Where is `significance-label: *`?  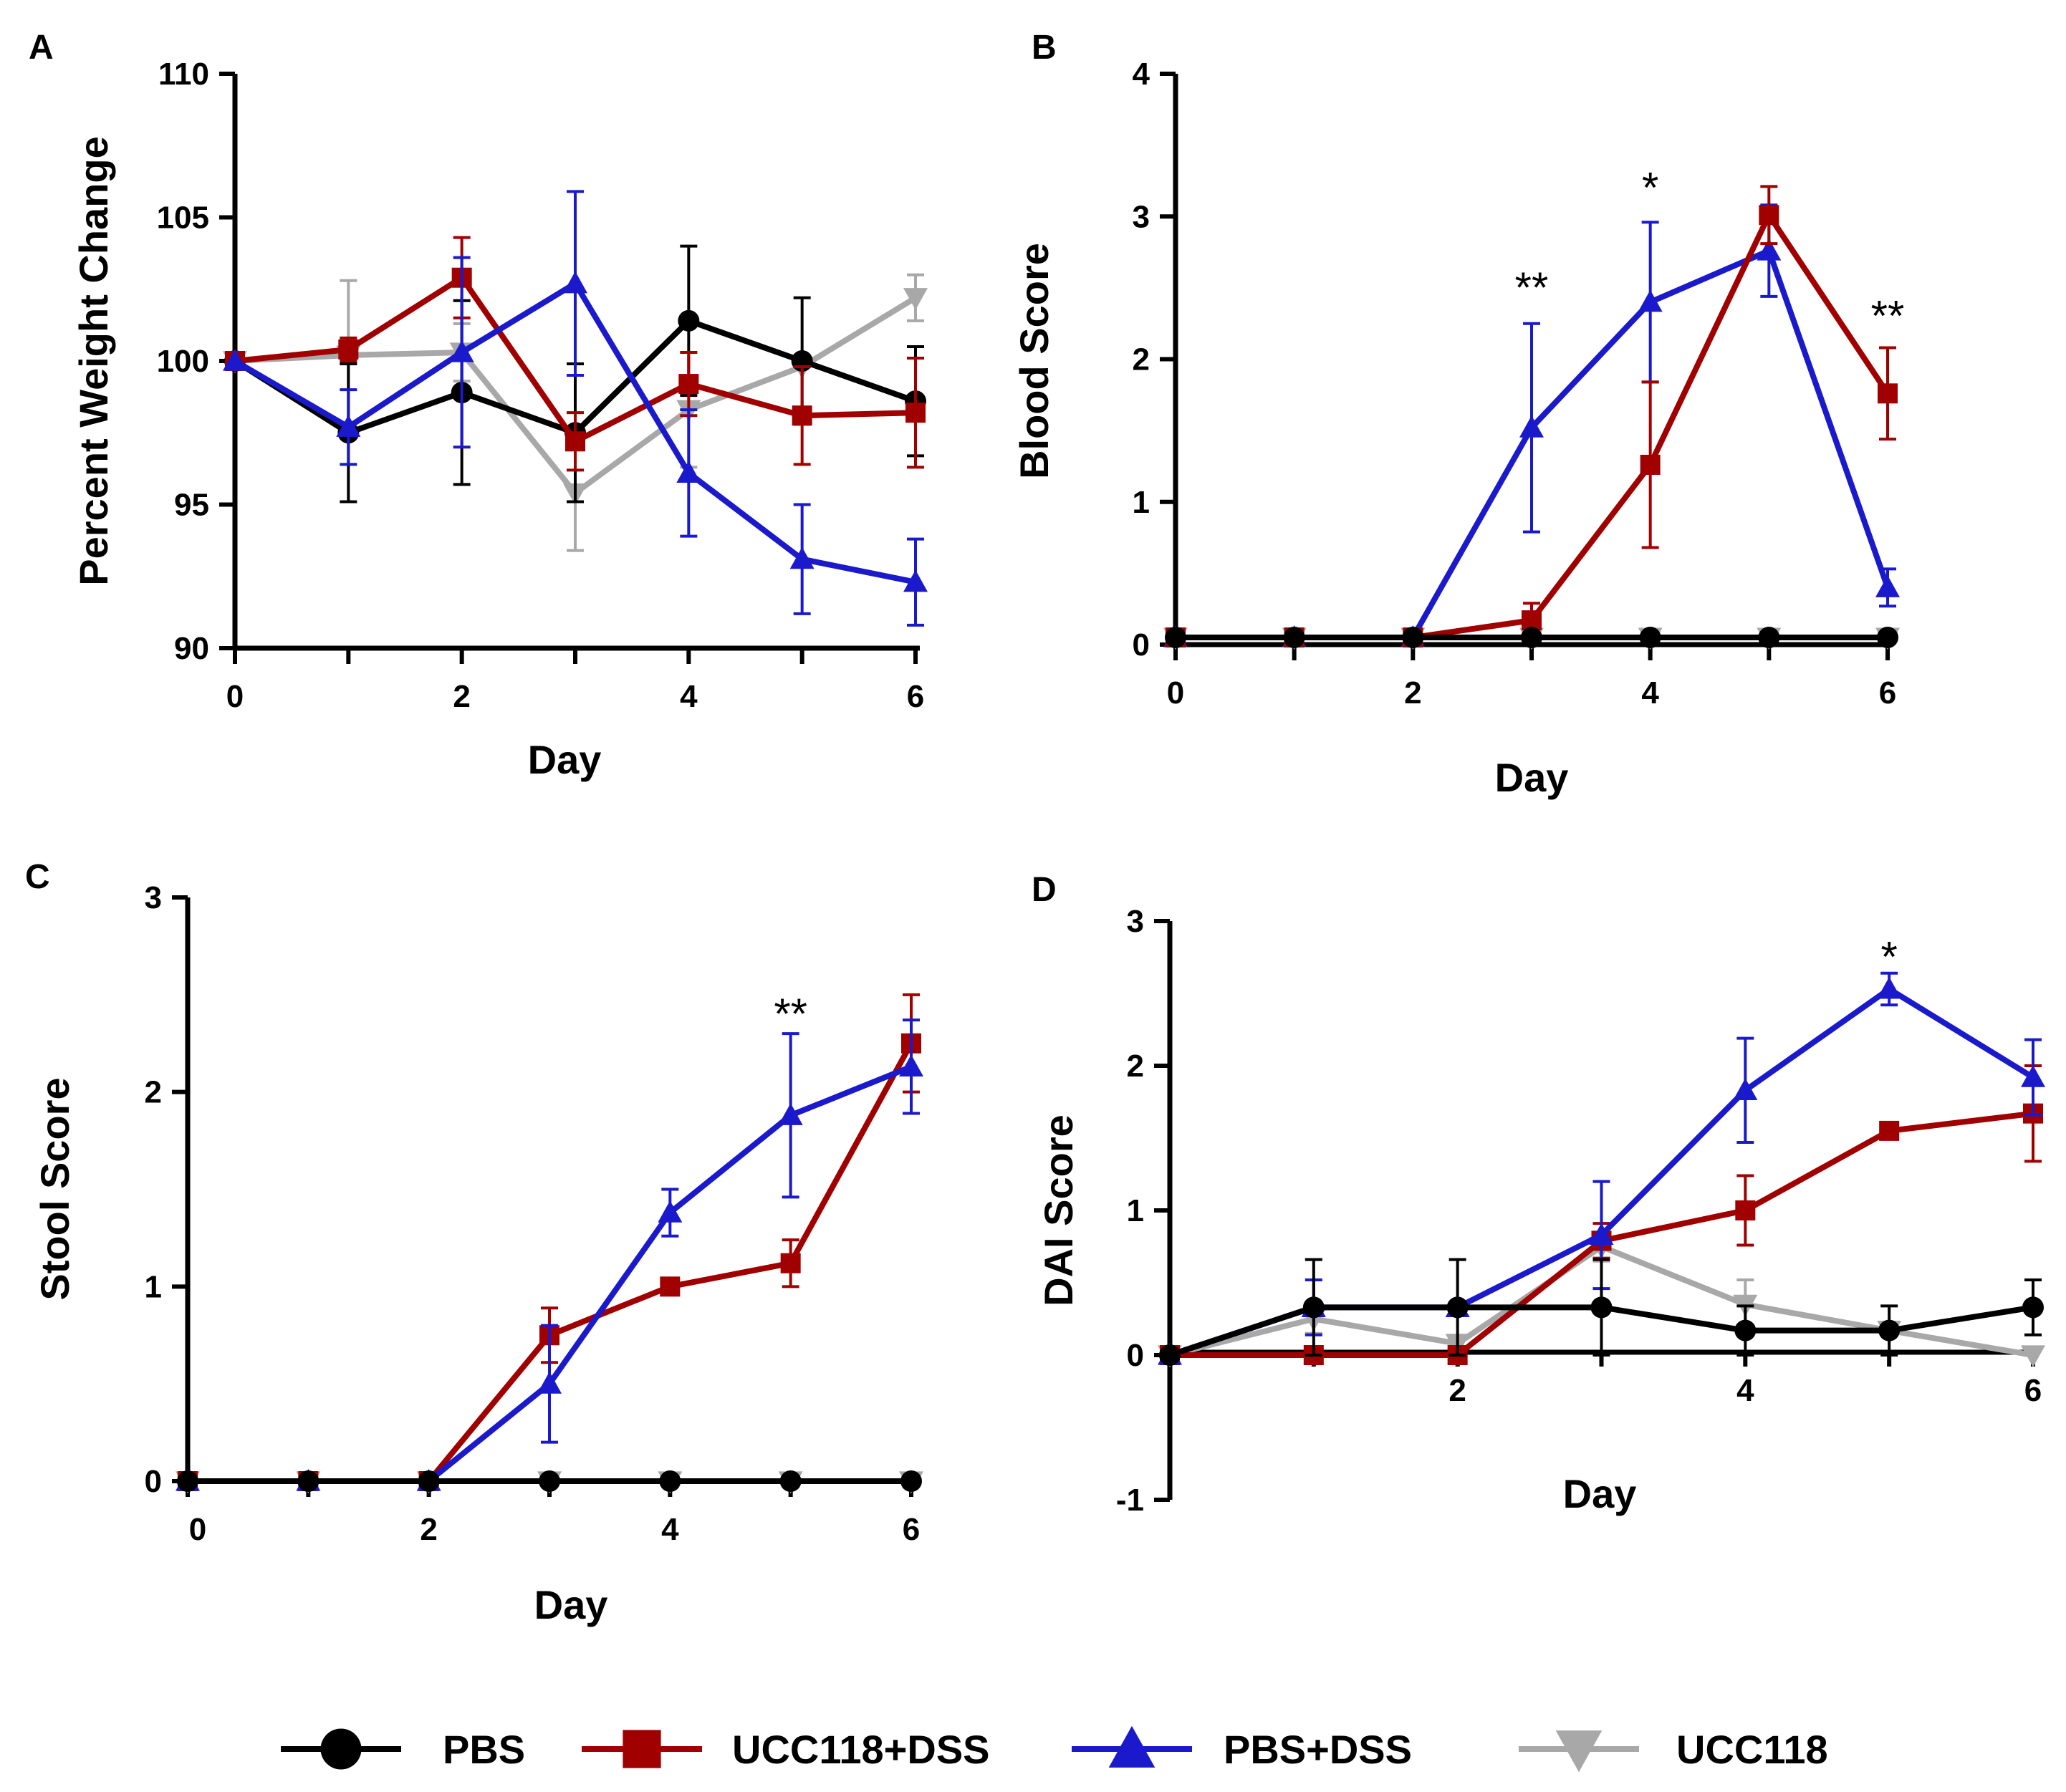 significance-label: * is located at coordinates (1888, 957).